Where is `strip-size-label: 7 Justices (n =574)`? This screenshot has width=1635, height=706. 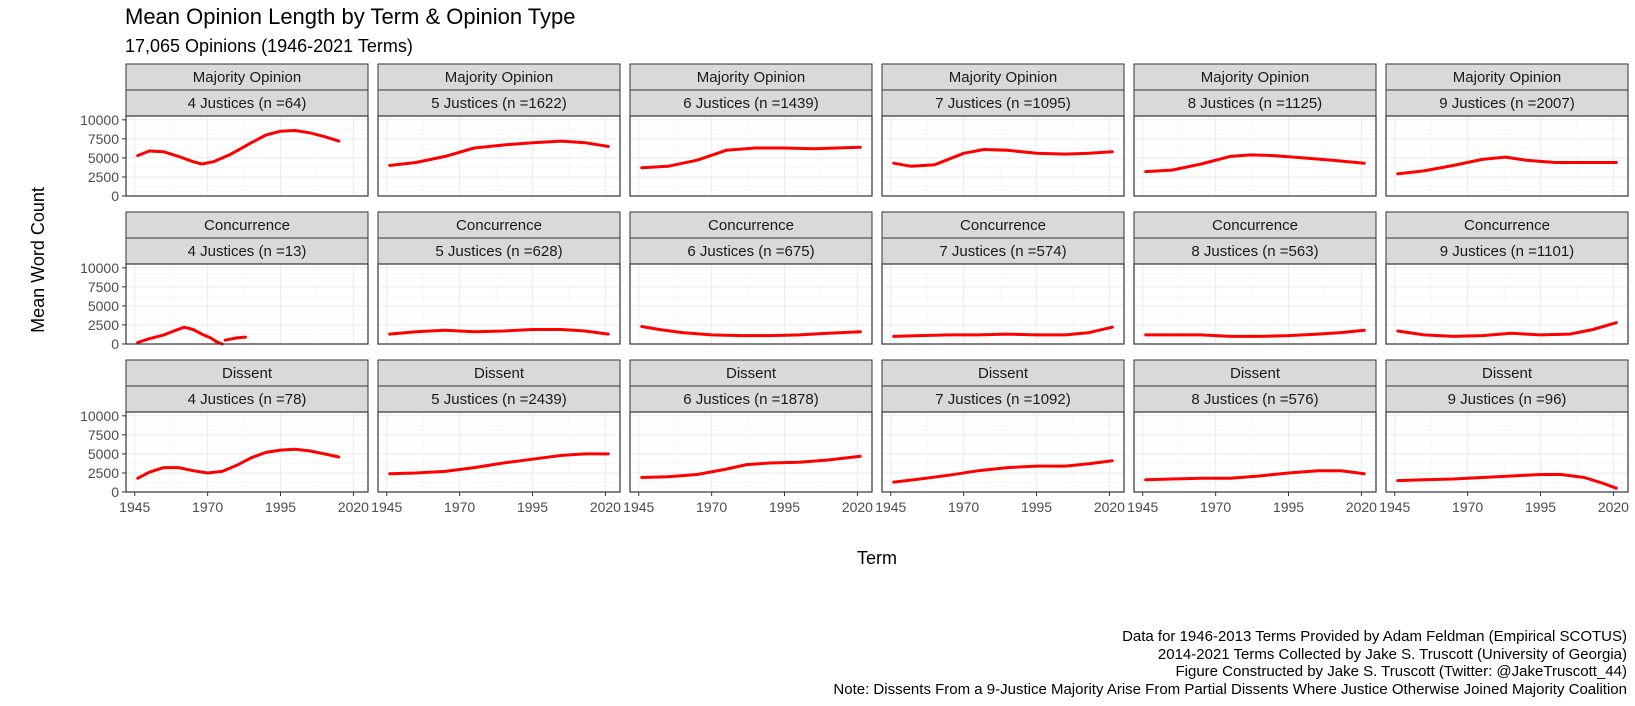 strip-size-label: 7 Justices (n =574) is located at coordinates (1002, 251).